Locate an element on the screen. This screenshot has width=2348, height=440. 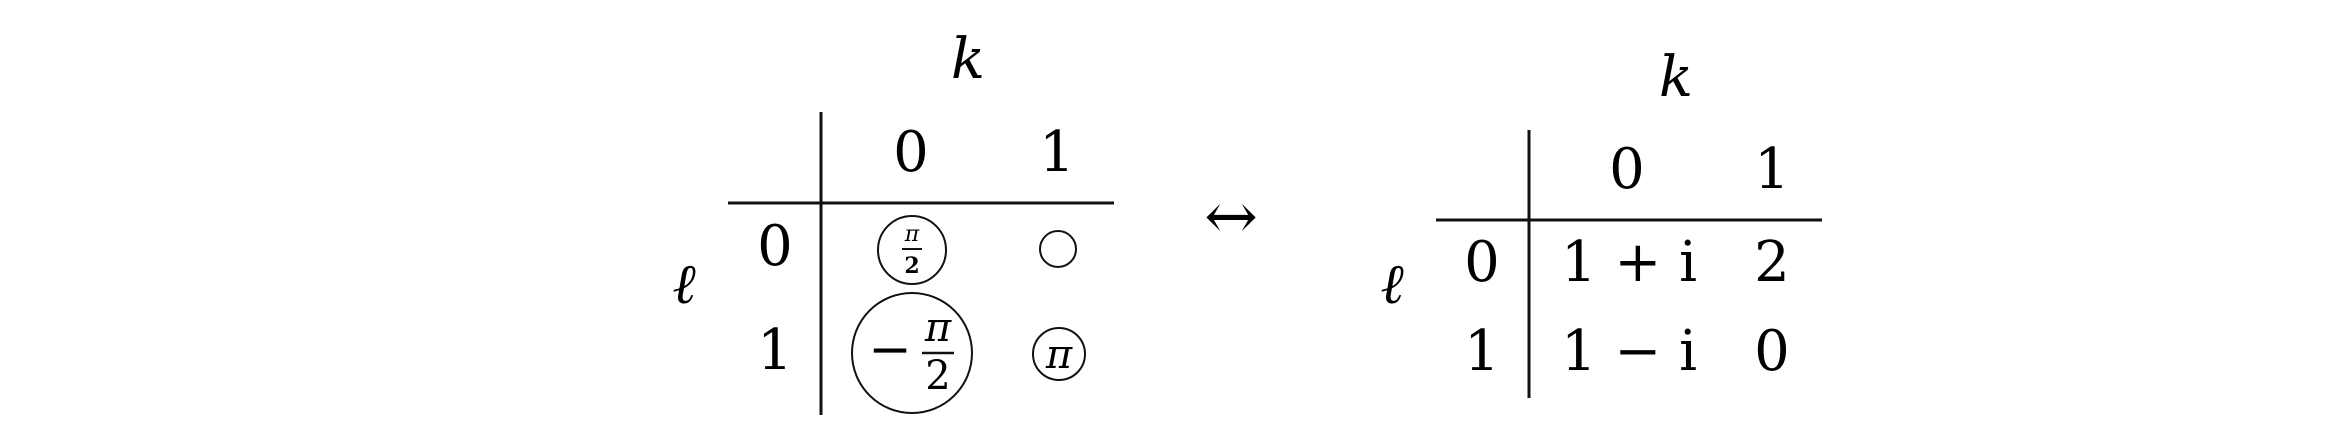
left-column-header-1: 1 is located at coordinates (1057, 152).